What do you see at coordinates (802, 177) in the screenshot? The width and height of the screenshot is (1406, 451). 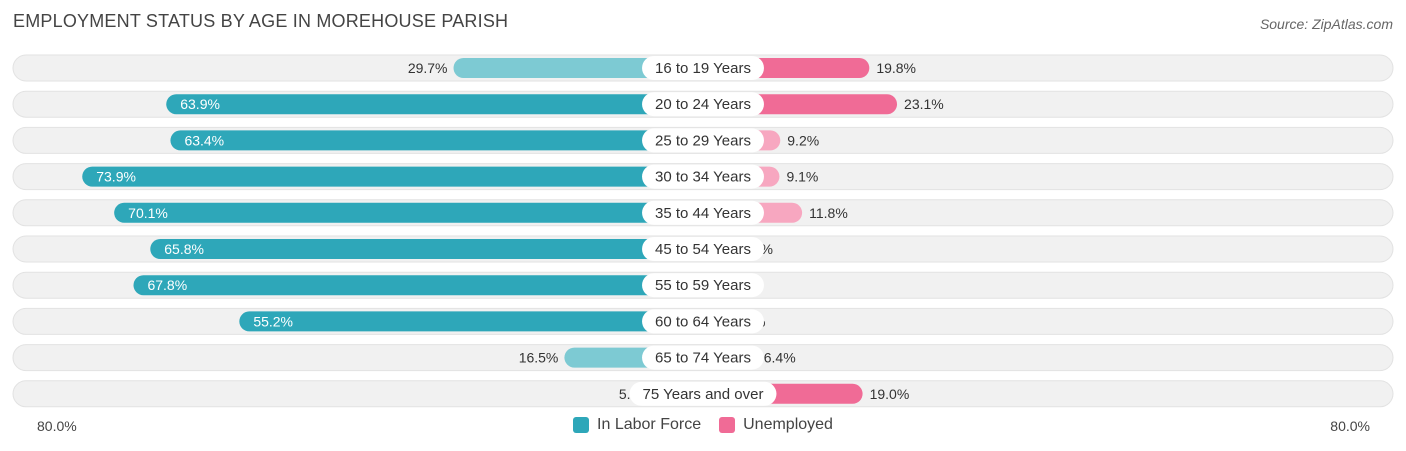 I see `value-label-unemployed: 9.1%` at bounding box center [802, 177].